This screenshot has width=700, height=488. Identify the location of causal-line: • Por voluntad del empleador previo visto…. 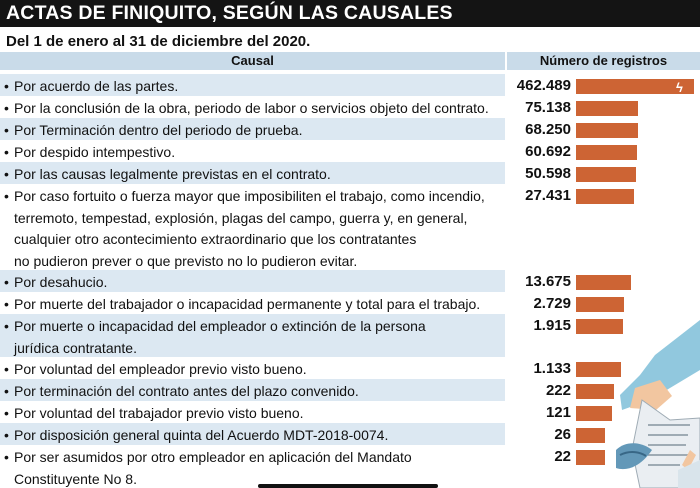
(254, 370).